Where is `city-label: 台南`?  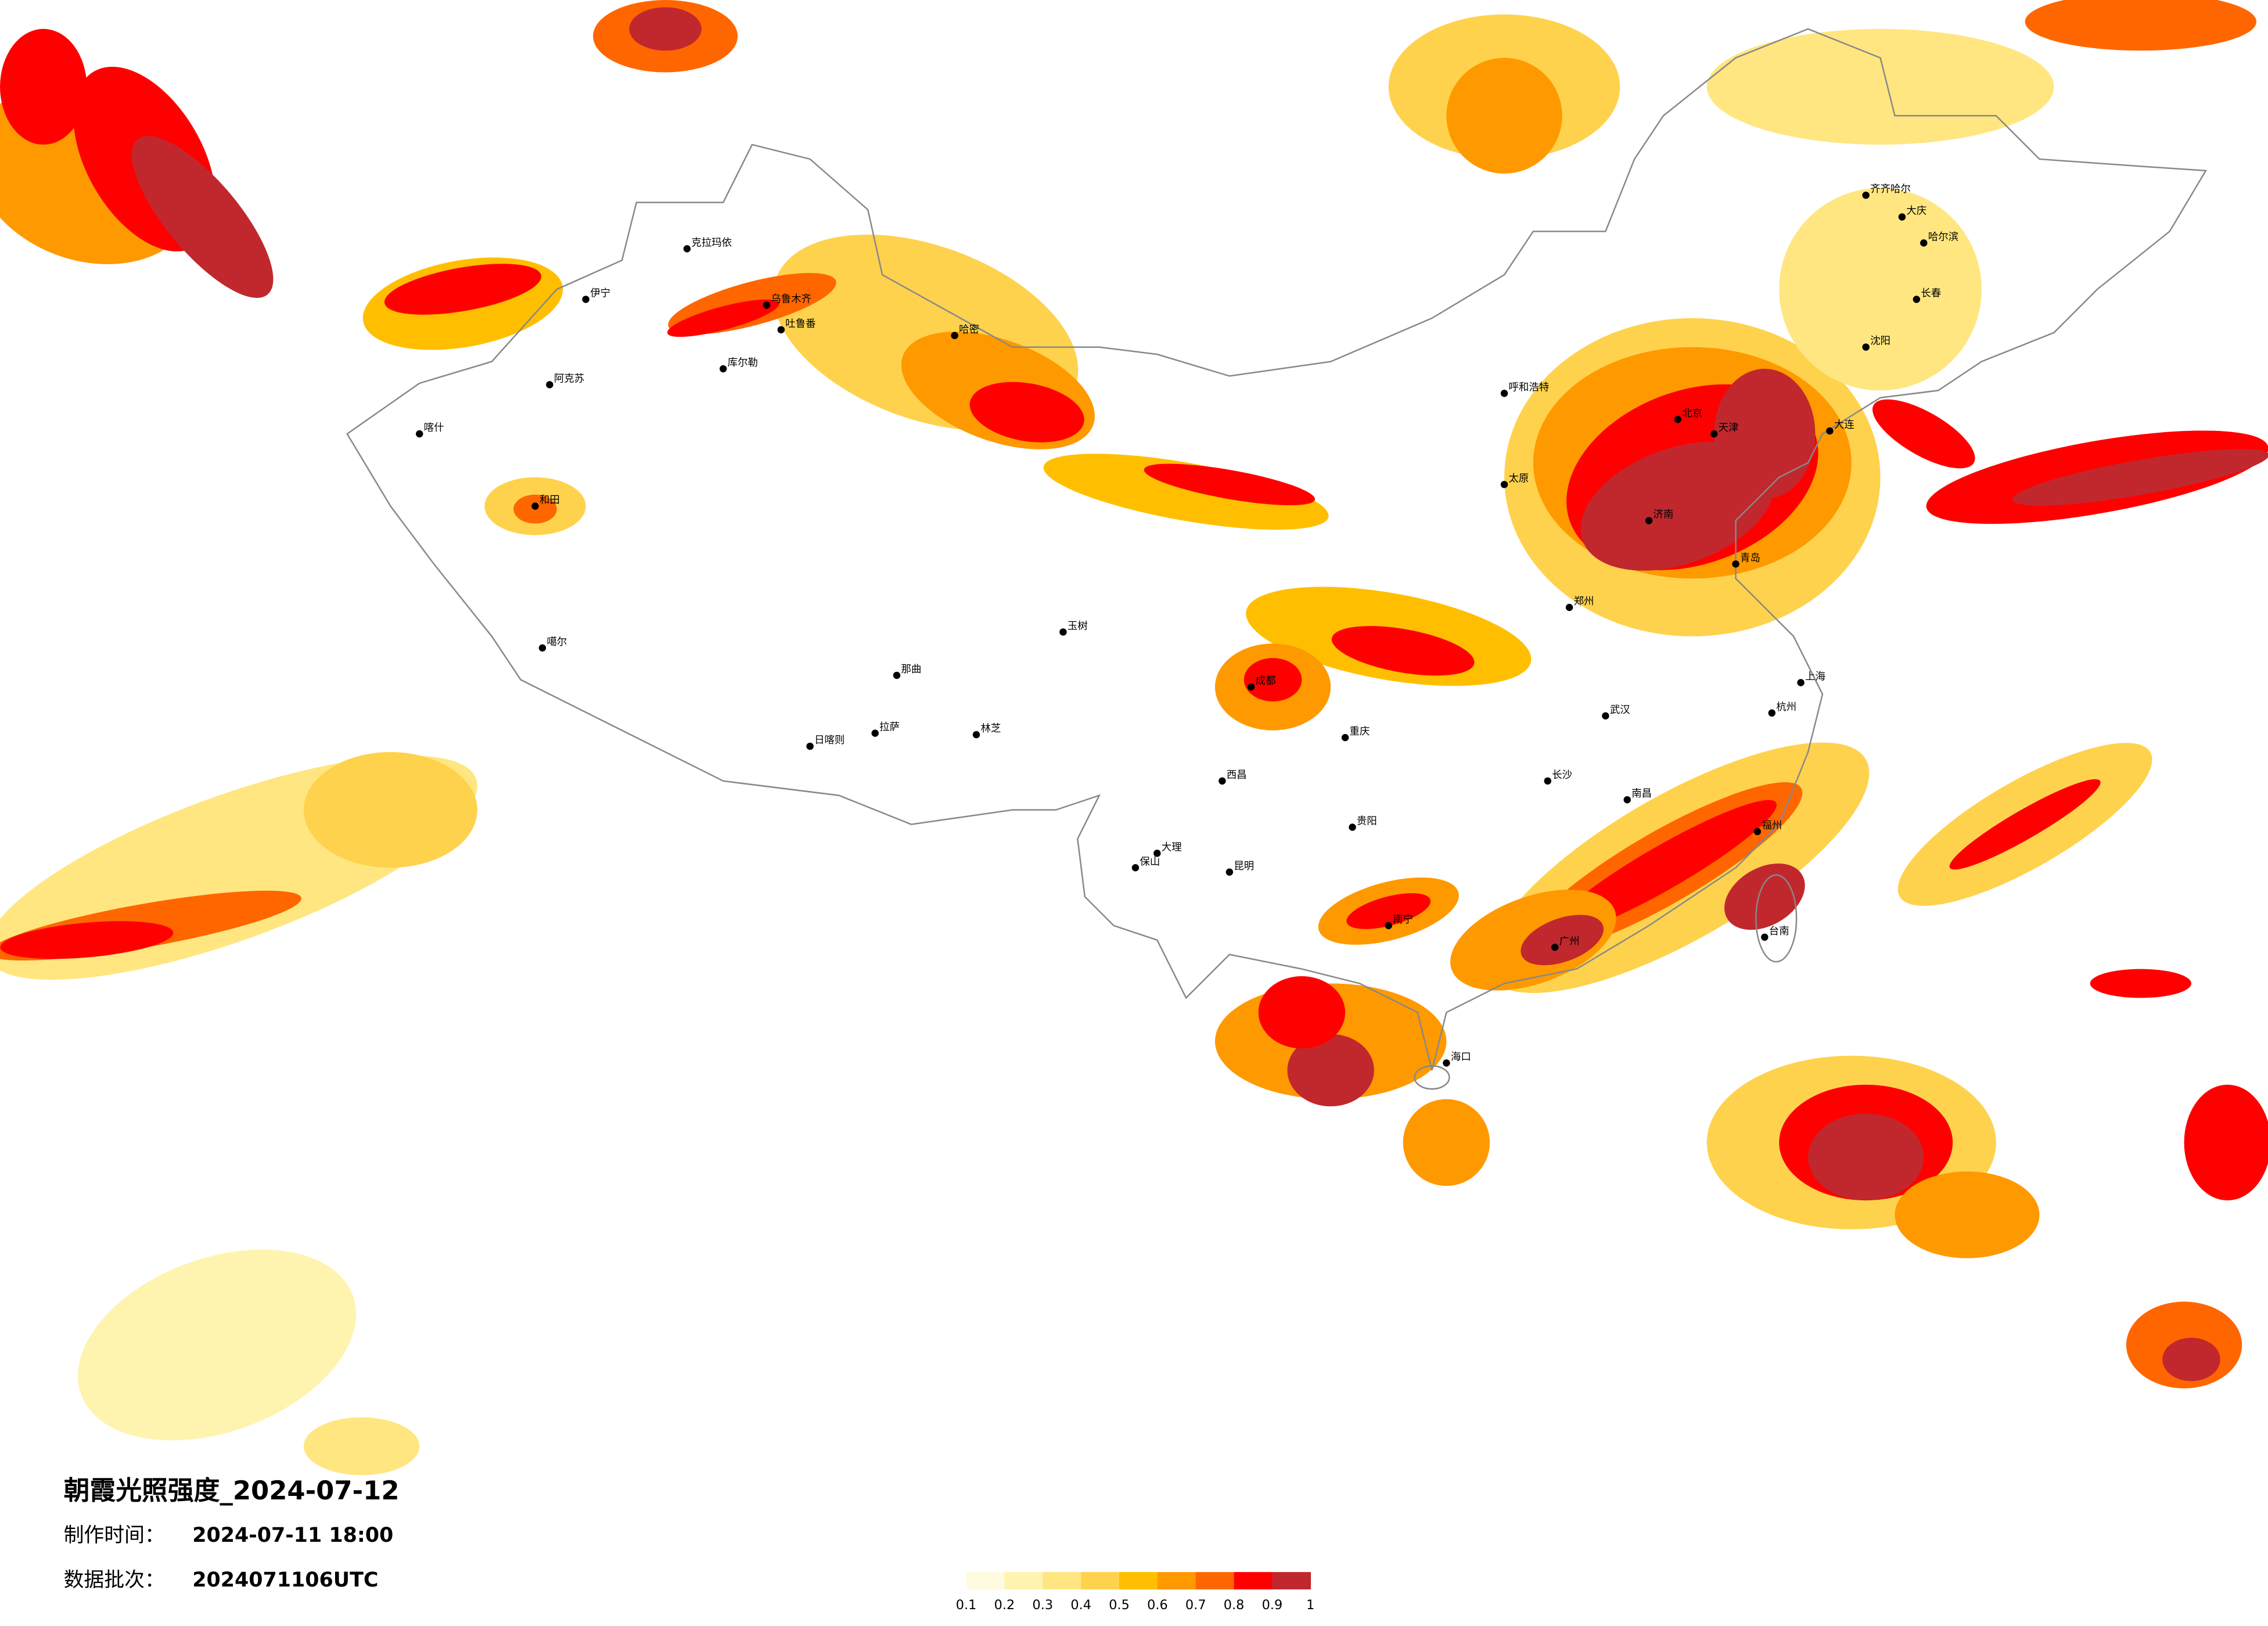
city-label: 台南 is located at coordinates (1779, 931).